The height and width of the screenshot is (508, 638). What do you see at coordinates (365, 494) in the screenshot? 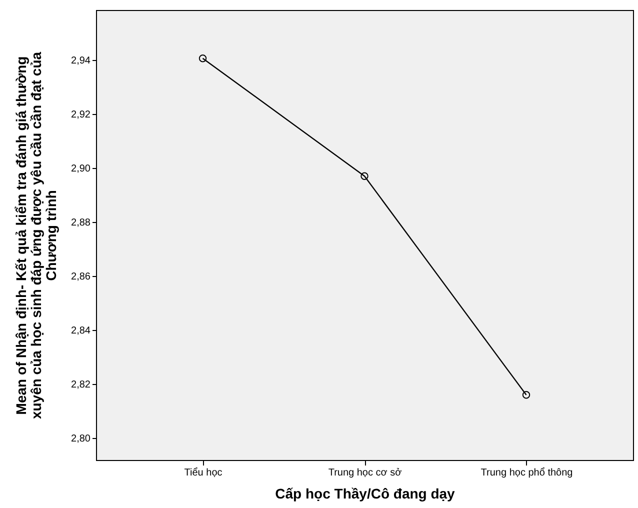
I see `x-axis-title: Cấp học Thầy/Cô đang dạy` at bounding box center [365, 494].